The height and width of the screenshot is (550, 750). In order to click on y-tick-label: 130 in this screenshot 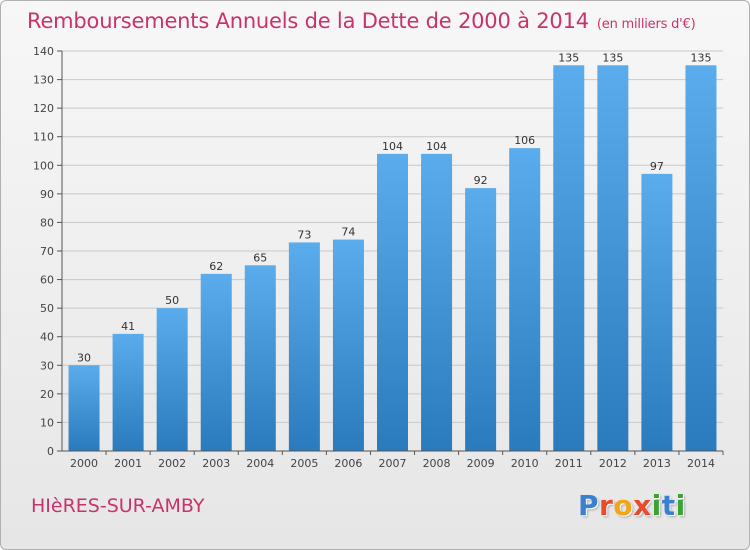, I will do `click(43, 80)`.